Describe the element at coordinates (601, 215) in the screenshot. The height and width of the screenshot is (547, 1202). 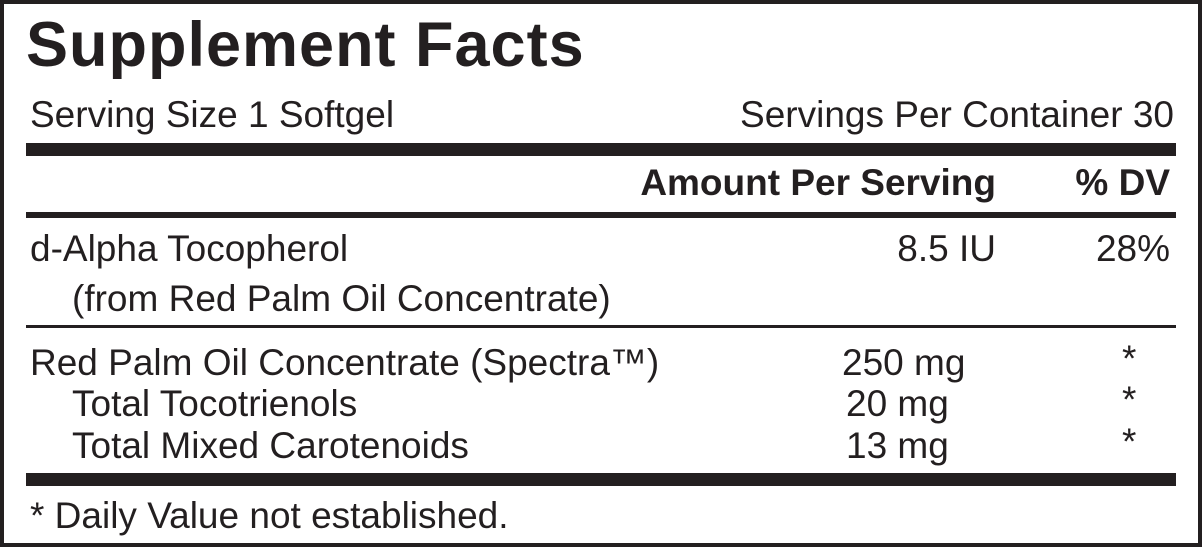
I see `medium-divider` at that location.